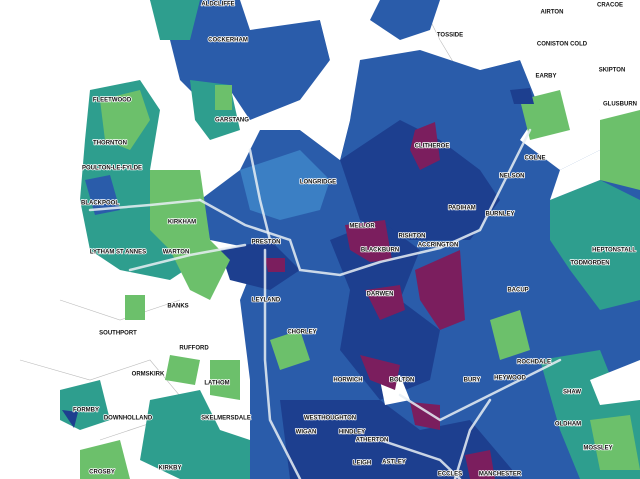 This screenshot has width=640, height=479. What do you see at coordinates (362, 227) in the screenshot?
I see `place-label: MELLOR` at bounding box center [362, 227].